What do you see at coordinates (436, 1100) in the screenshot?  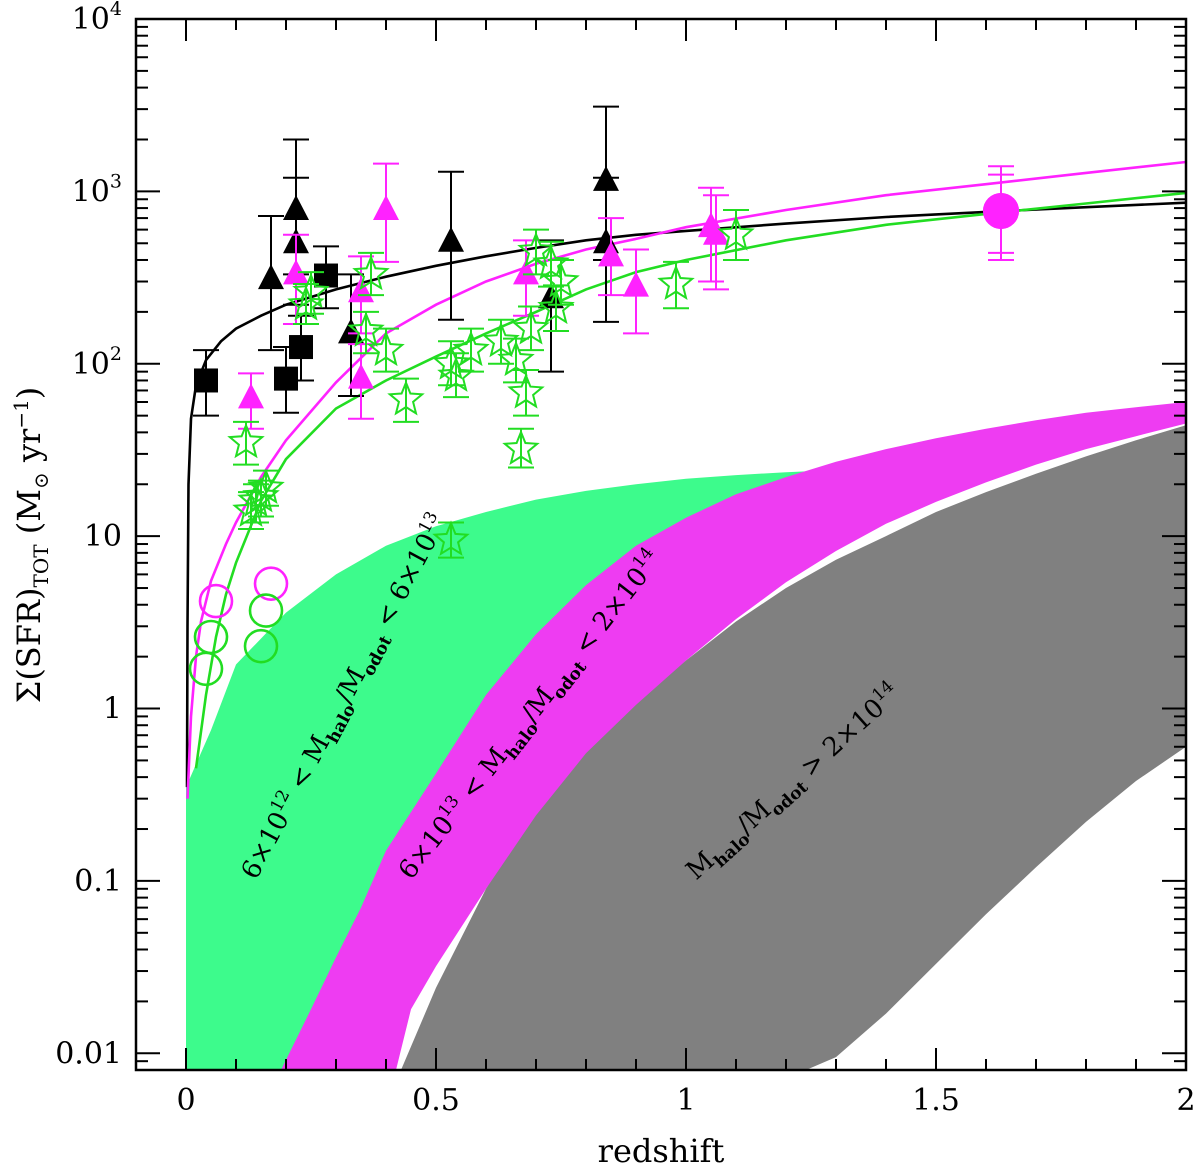 I see `x-tick-label: 0.5` at bounding box center [436, 1100].